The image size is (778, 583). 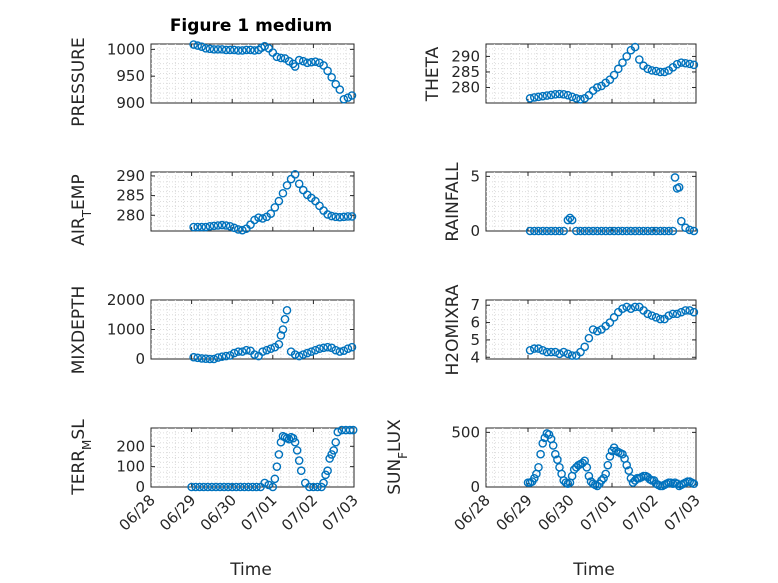 What do you see at coordinates (475, 323) in the screenshot?
I see `ytick-label-h2omixra: 6` at bounding box center [475, 323].